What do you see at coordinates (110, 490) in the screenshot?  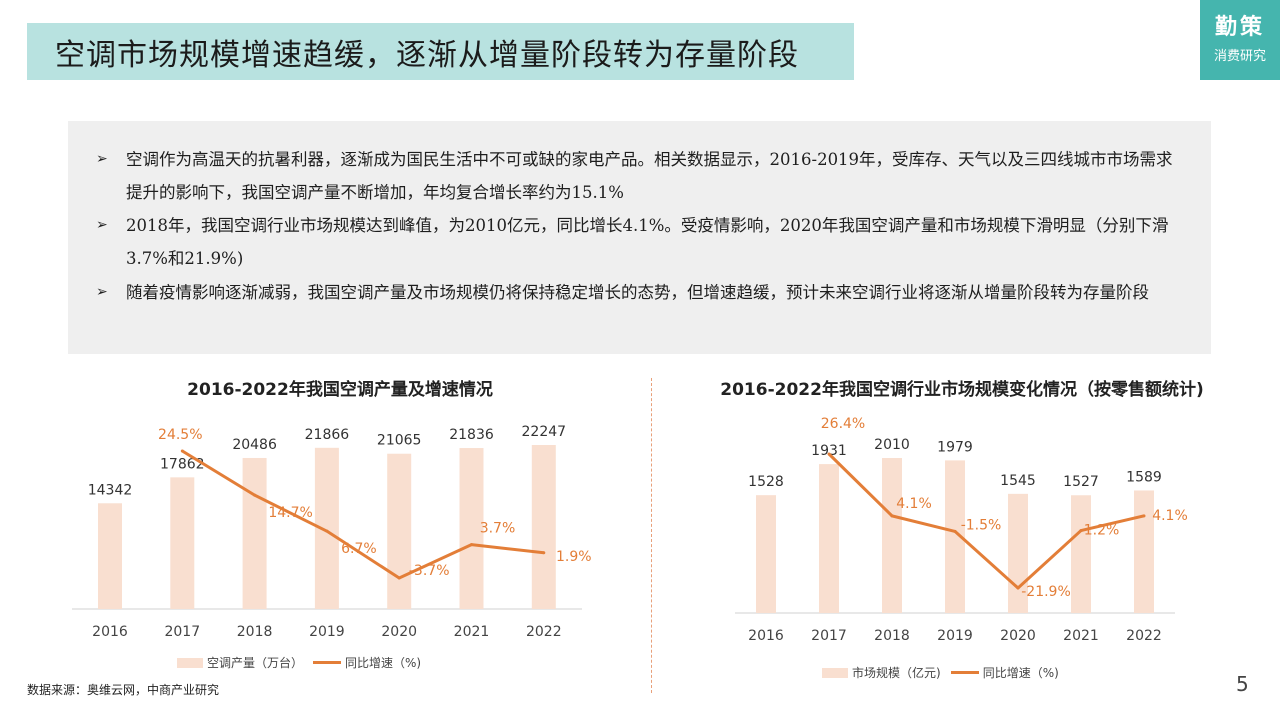 I see `bar-data-label: 14342` at bounding box center [110, 490].